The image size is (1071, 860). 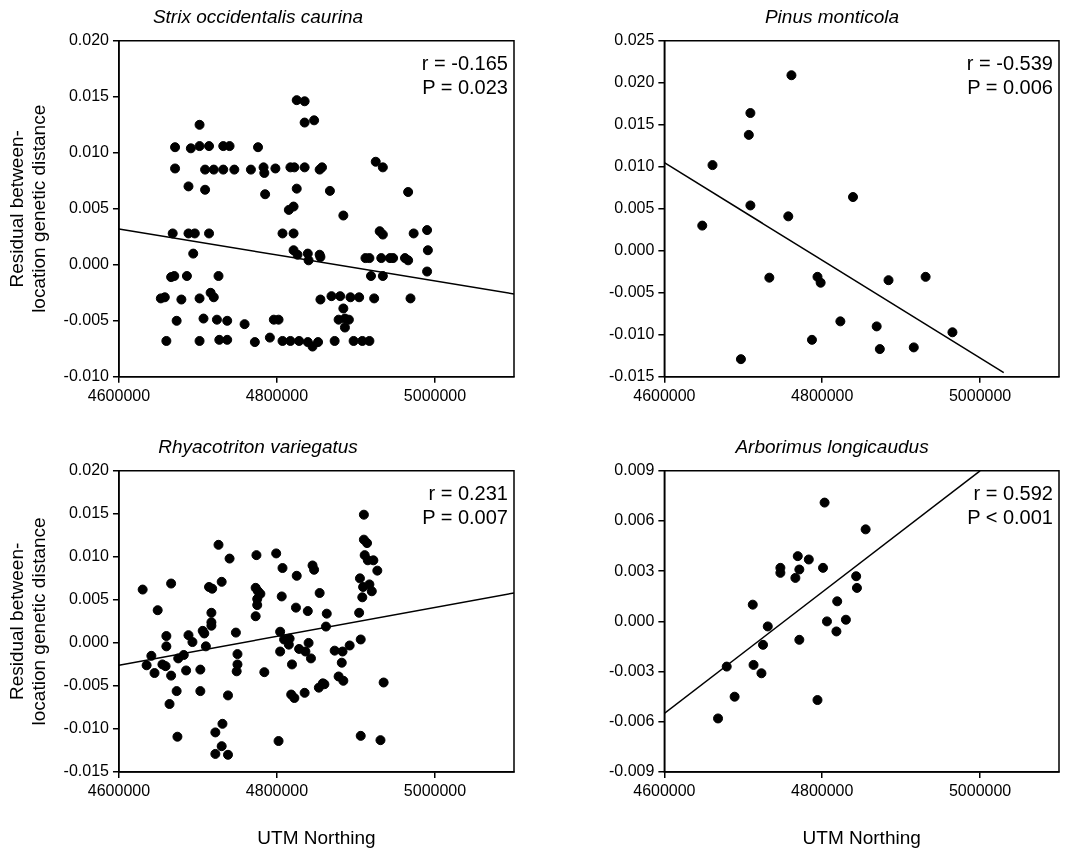 What do you see at coordinates (634, 520) in the screenshot?
I see `y-tick-label: 0.006` at bounding box center [634, 520].